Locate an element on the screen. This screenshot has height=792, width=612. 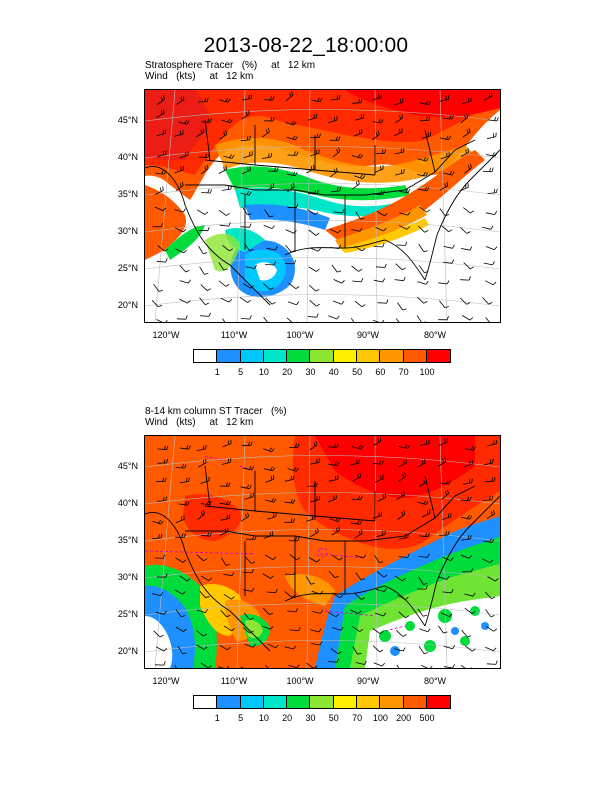
panel2-colorbar is located at coordinates (322, 702).